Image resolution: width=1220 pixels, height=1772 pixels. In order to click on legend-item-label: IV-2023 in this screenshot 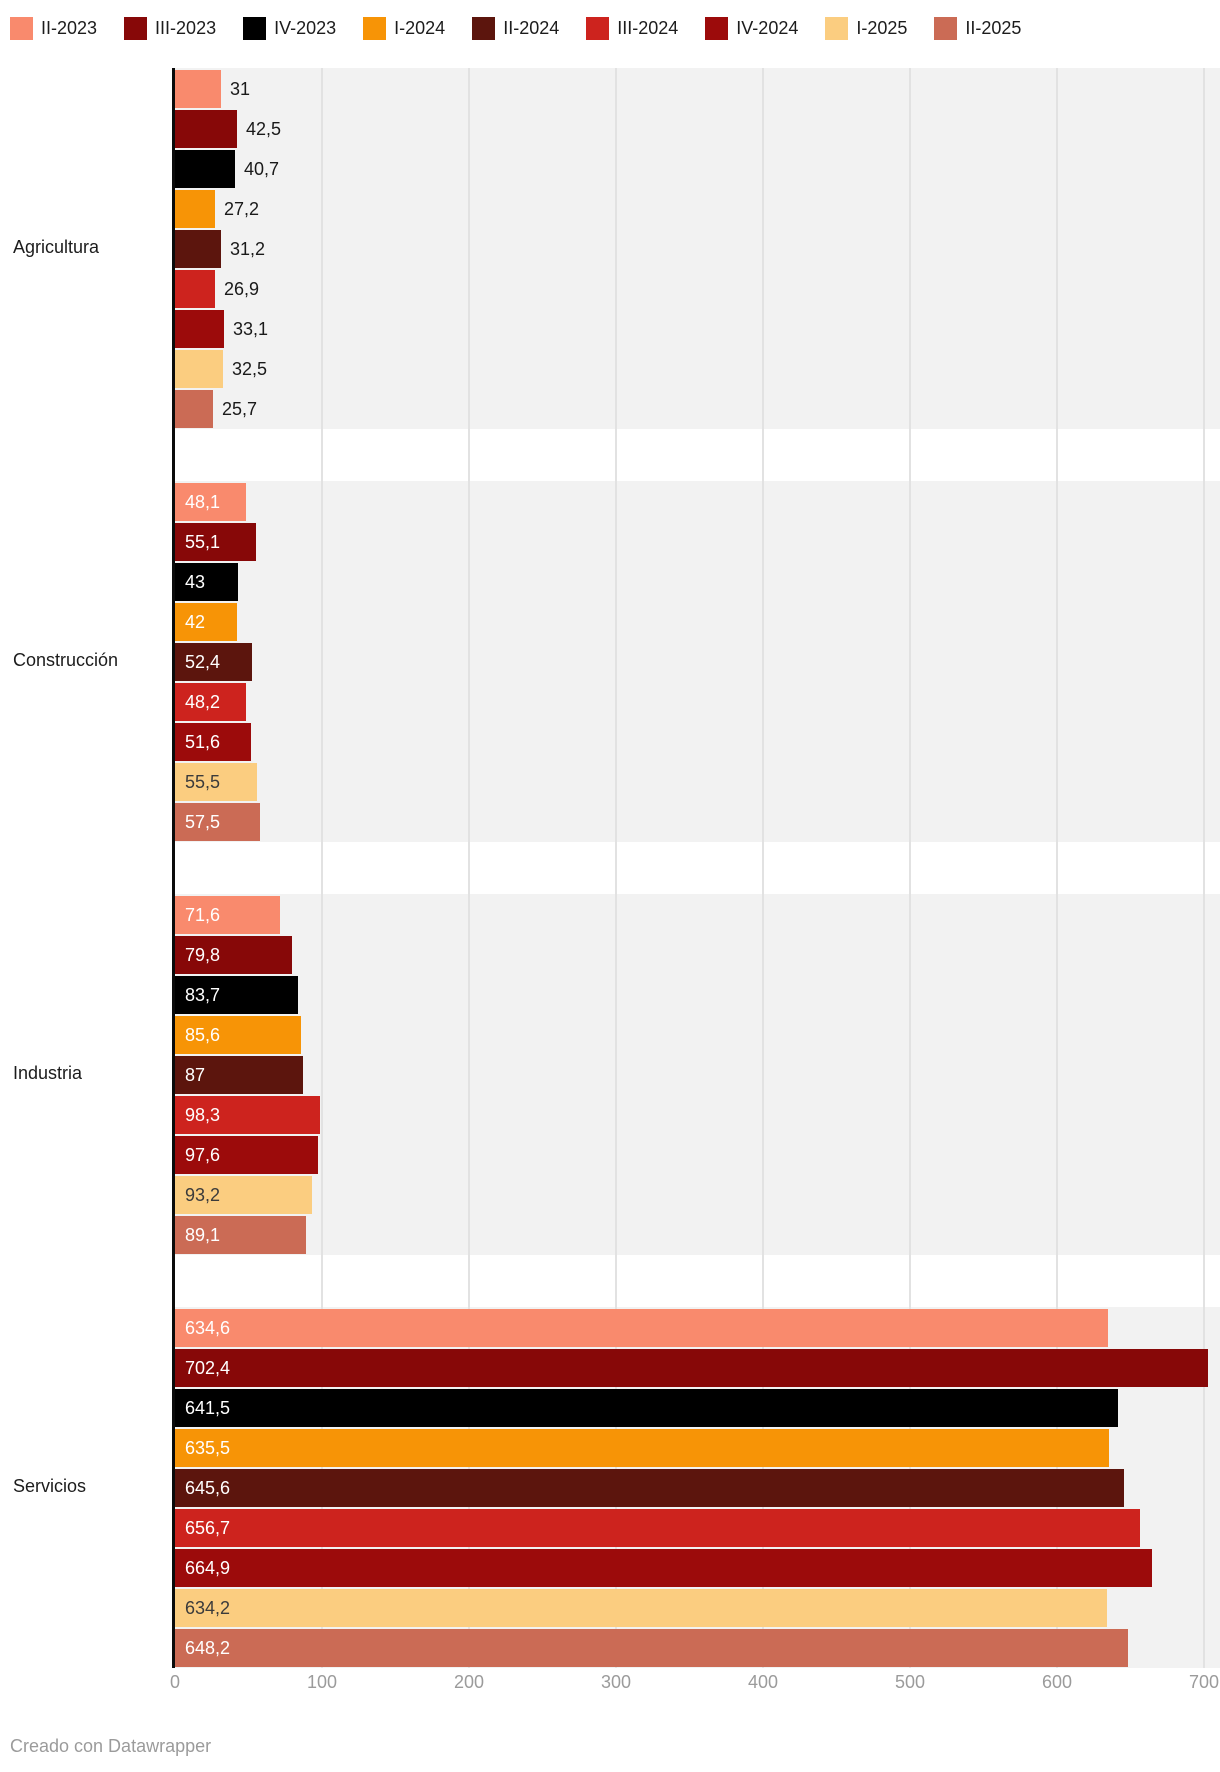, I will do `click(305, 27)`.